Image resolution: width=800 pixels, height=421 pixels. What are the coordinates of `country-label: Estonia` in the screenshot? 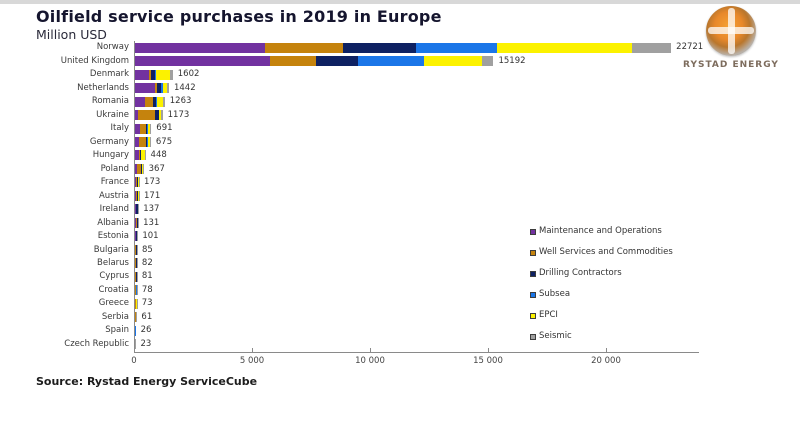 It's located at (113, 236).